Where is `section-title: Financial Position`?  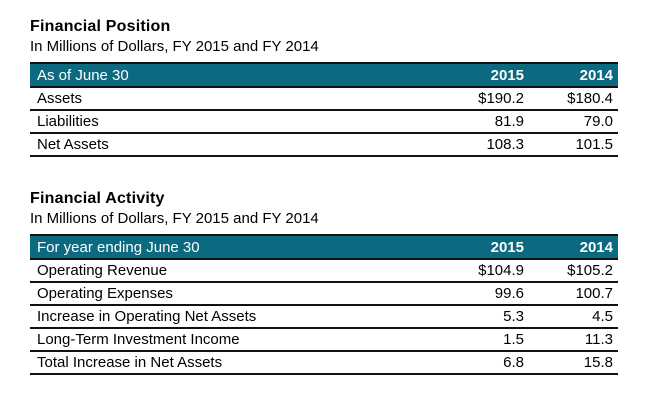 section-title: Financial Position is located at coordinates (100, 26).